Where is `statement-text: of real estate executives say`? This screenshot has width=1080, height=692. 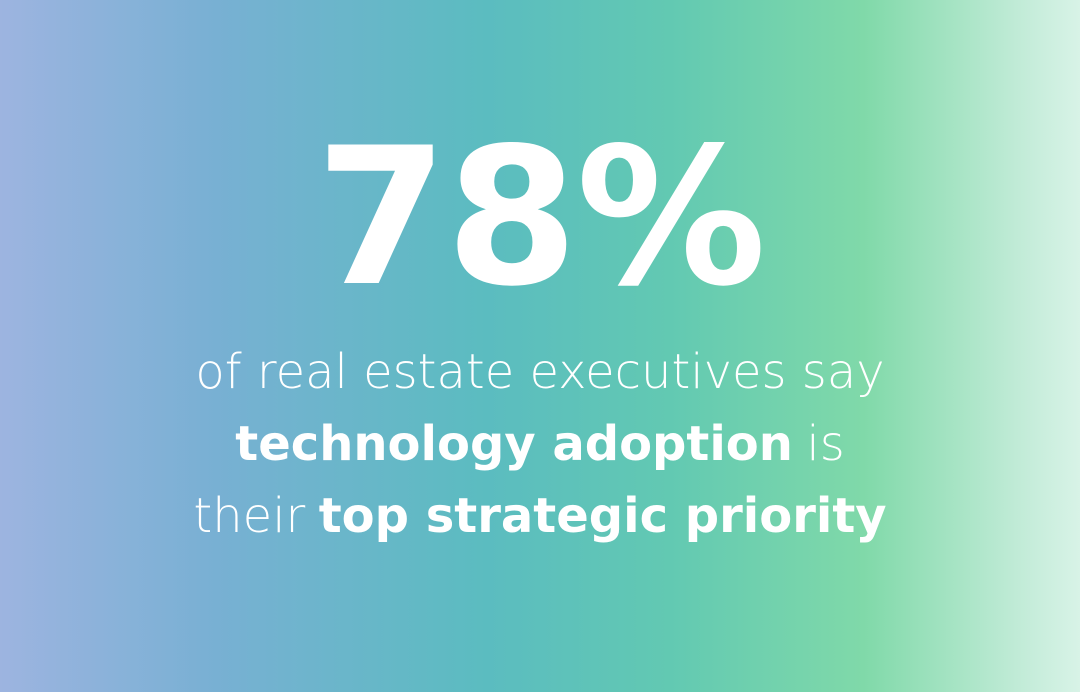
statement-text: of real estate executives say is located at coordinates (540, 372).